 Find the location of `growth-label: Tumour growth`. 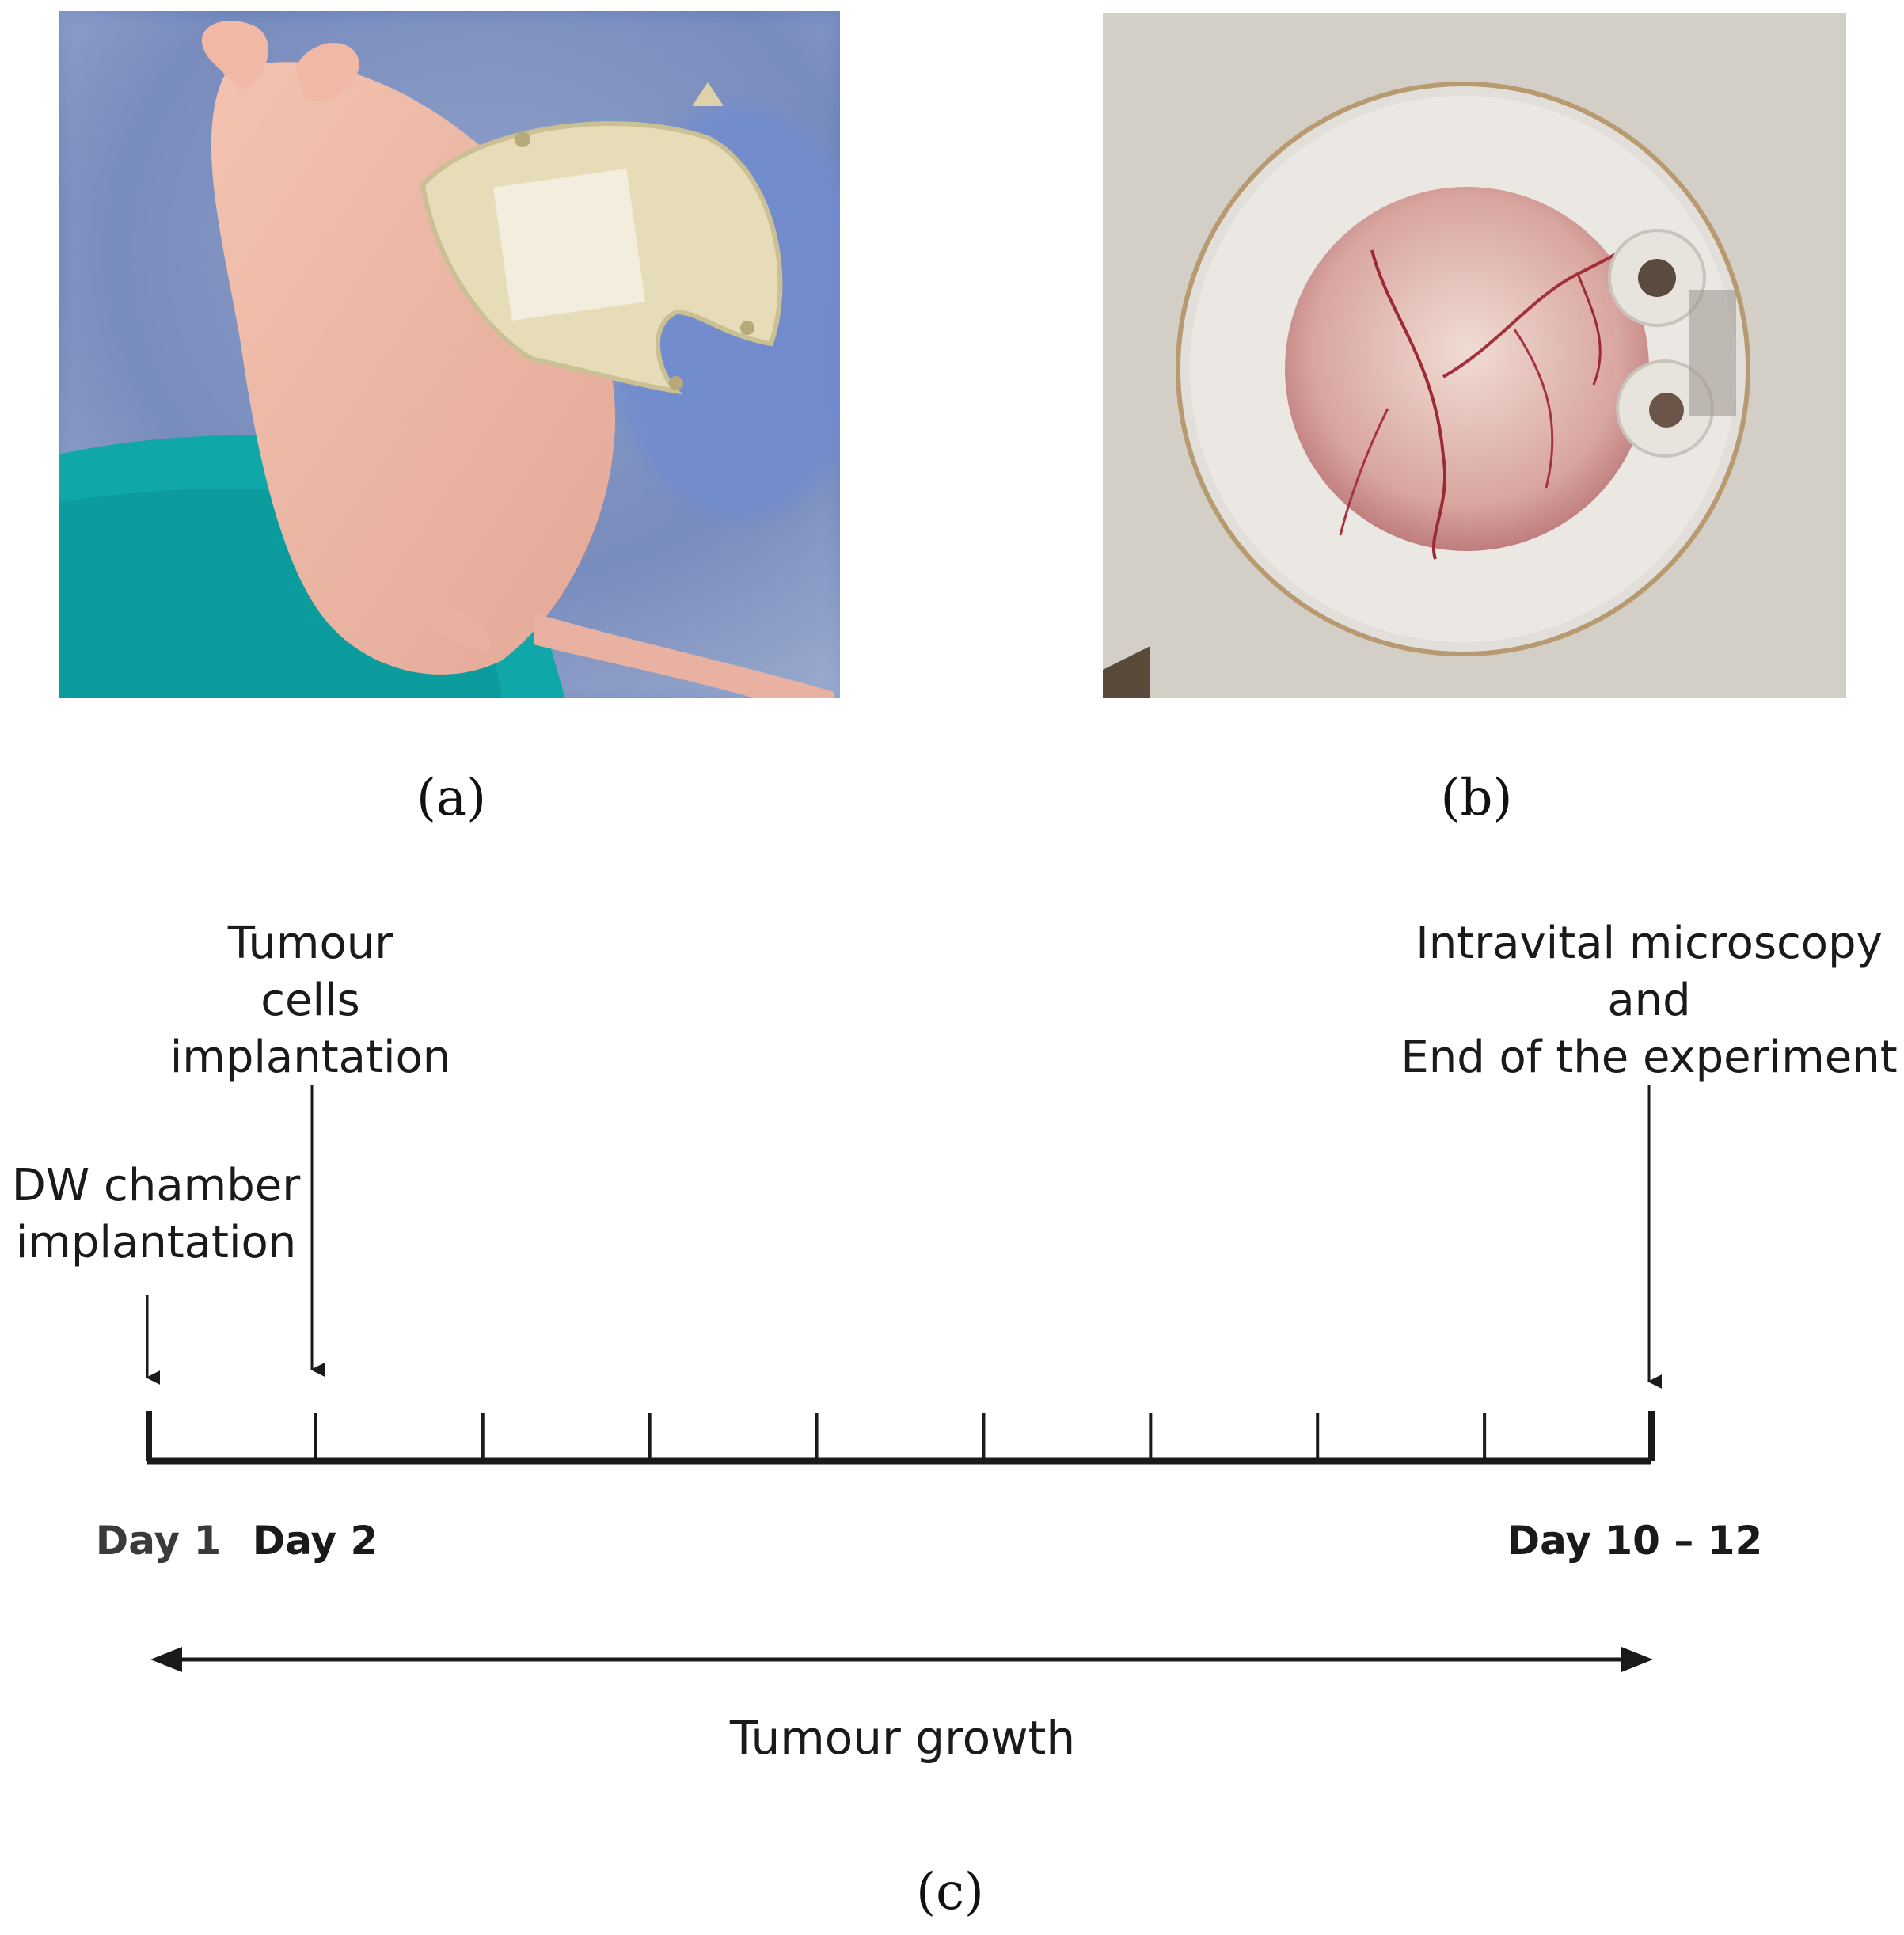

growth-label: Tumour growth is located at coordinates (902, 1738).